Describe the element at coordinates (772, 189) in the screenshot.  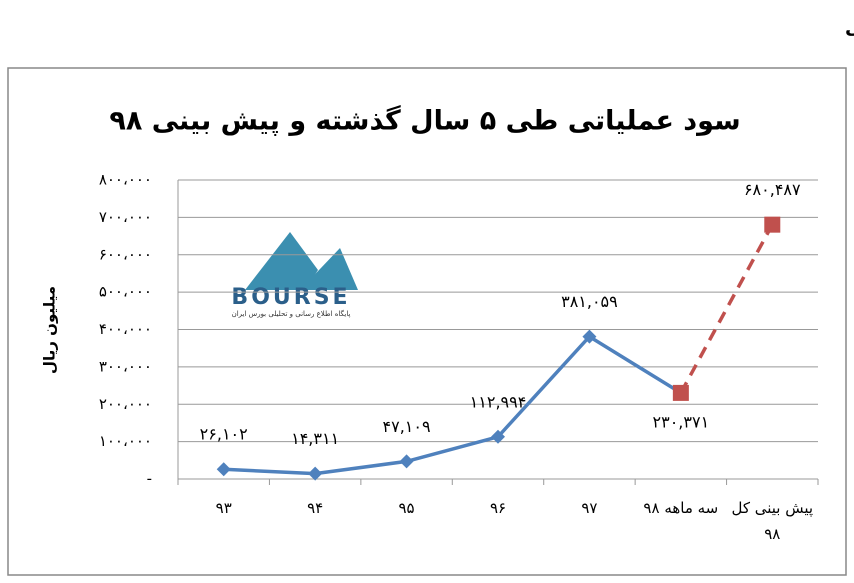
I see `value-label: ۶۸۰,۴۸۷` at that location.